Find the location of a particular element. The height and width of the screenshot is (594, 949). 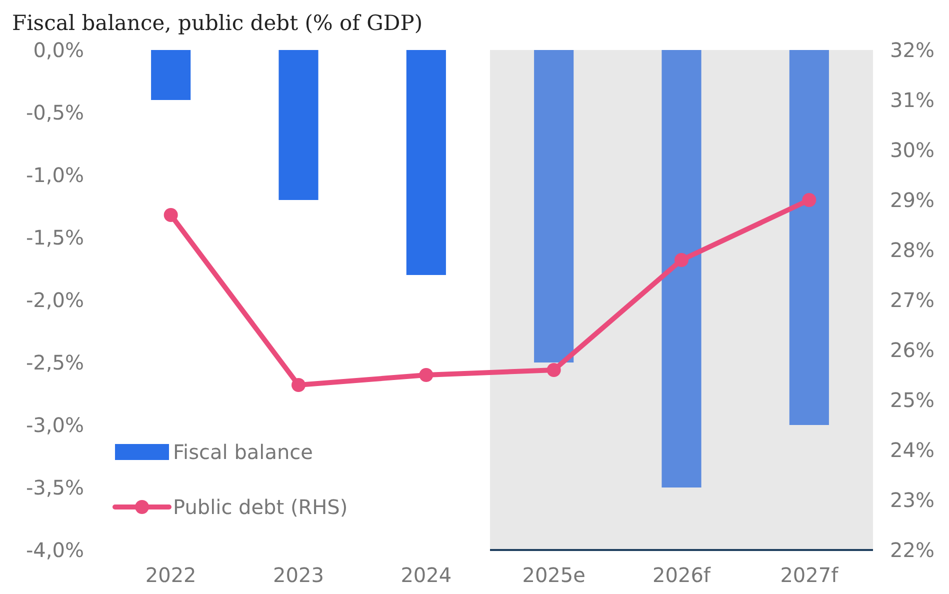

y-tick-label: -1,0% is located at coordinates (55, 175).